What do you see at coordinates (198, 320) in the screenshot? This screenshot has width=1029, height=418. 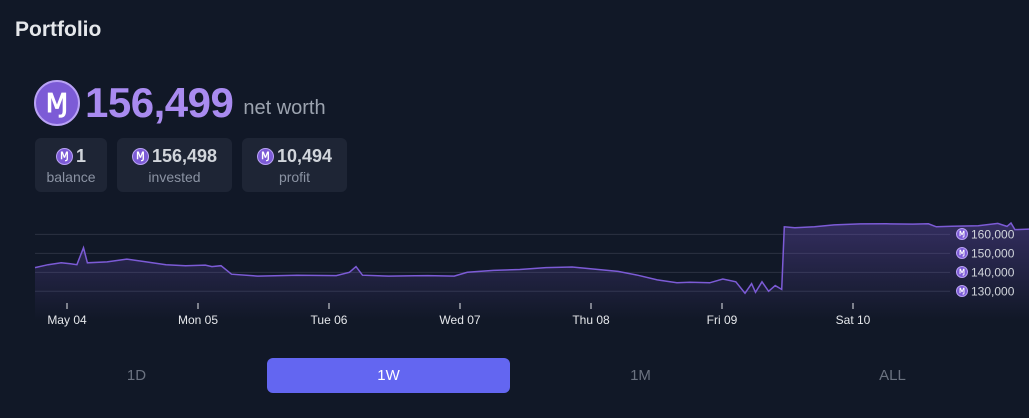 I see `x-tick-label: Mon 05` at bounding box center [198, 320].